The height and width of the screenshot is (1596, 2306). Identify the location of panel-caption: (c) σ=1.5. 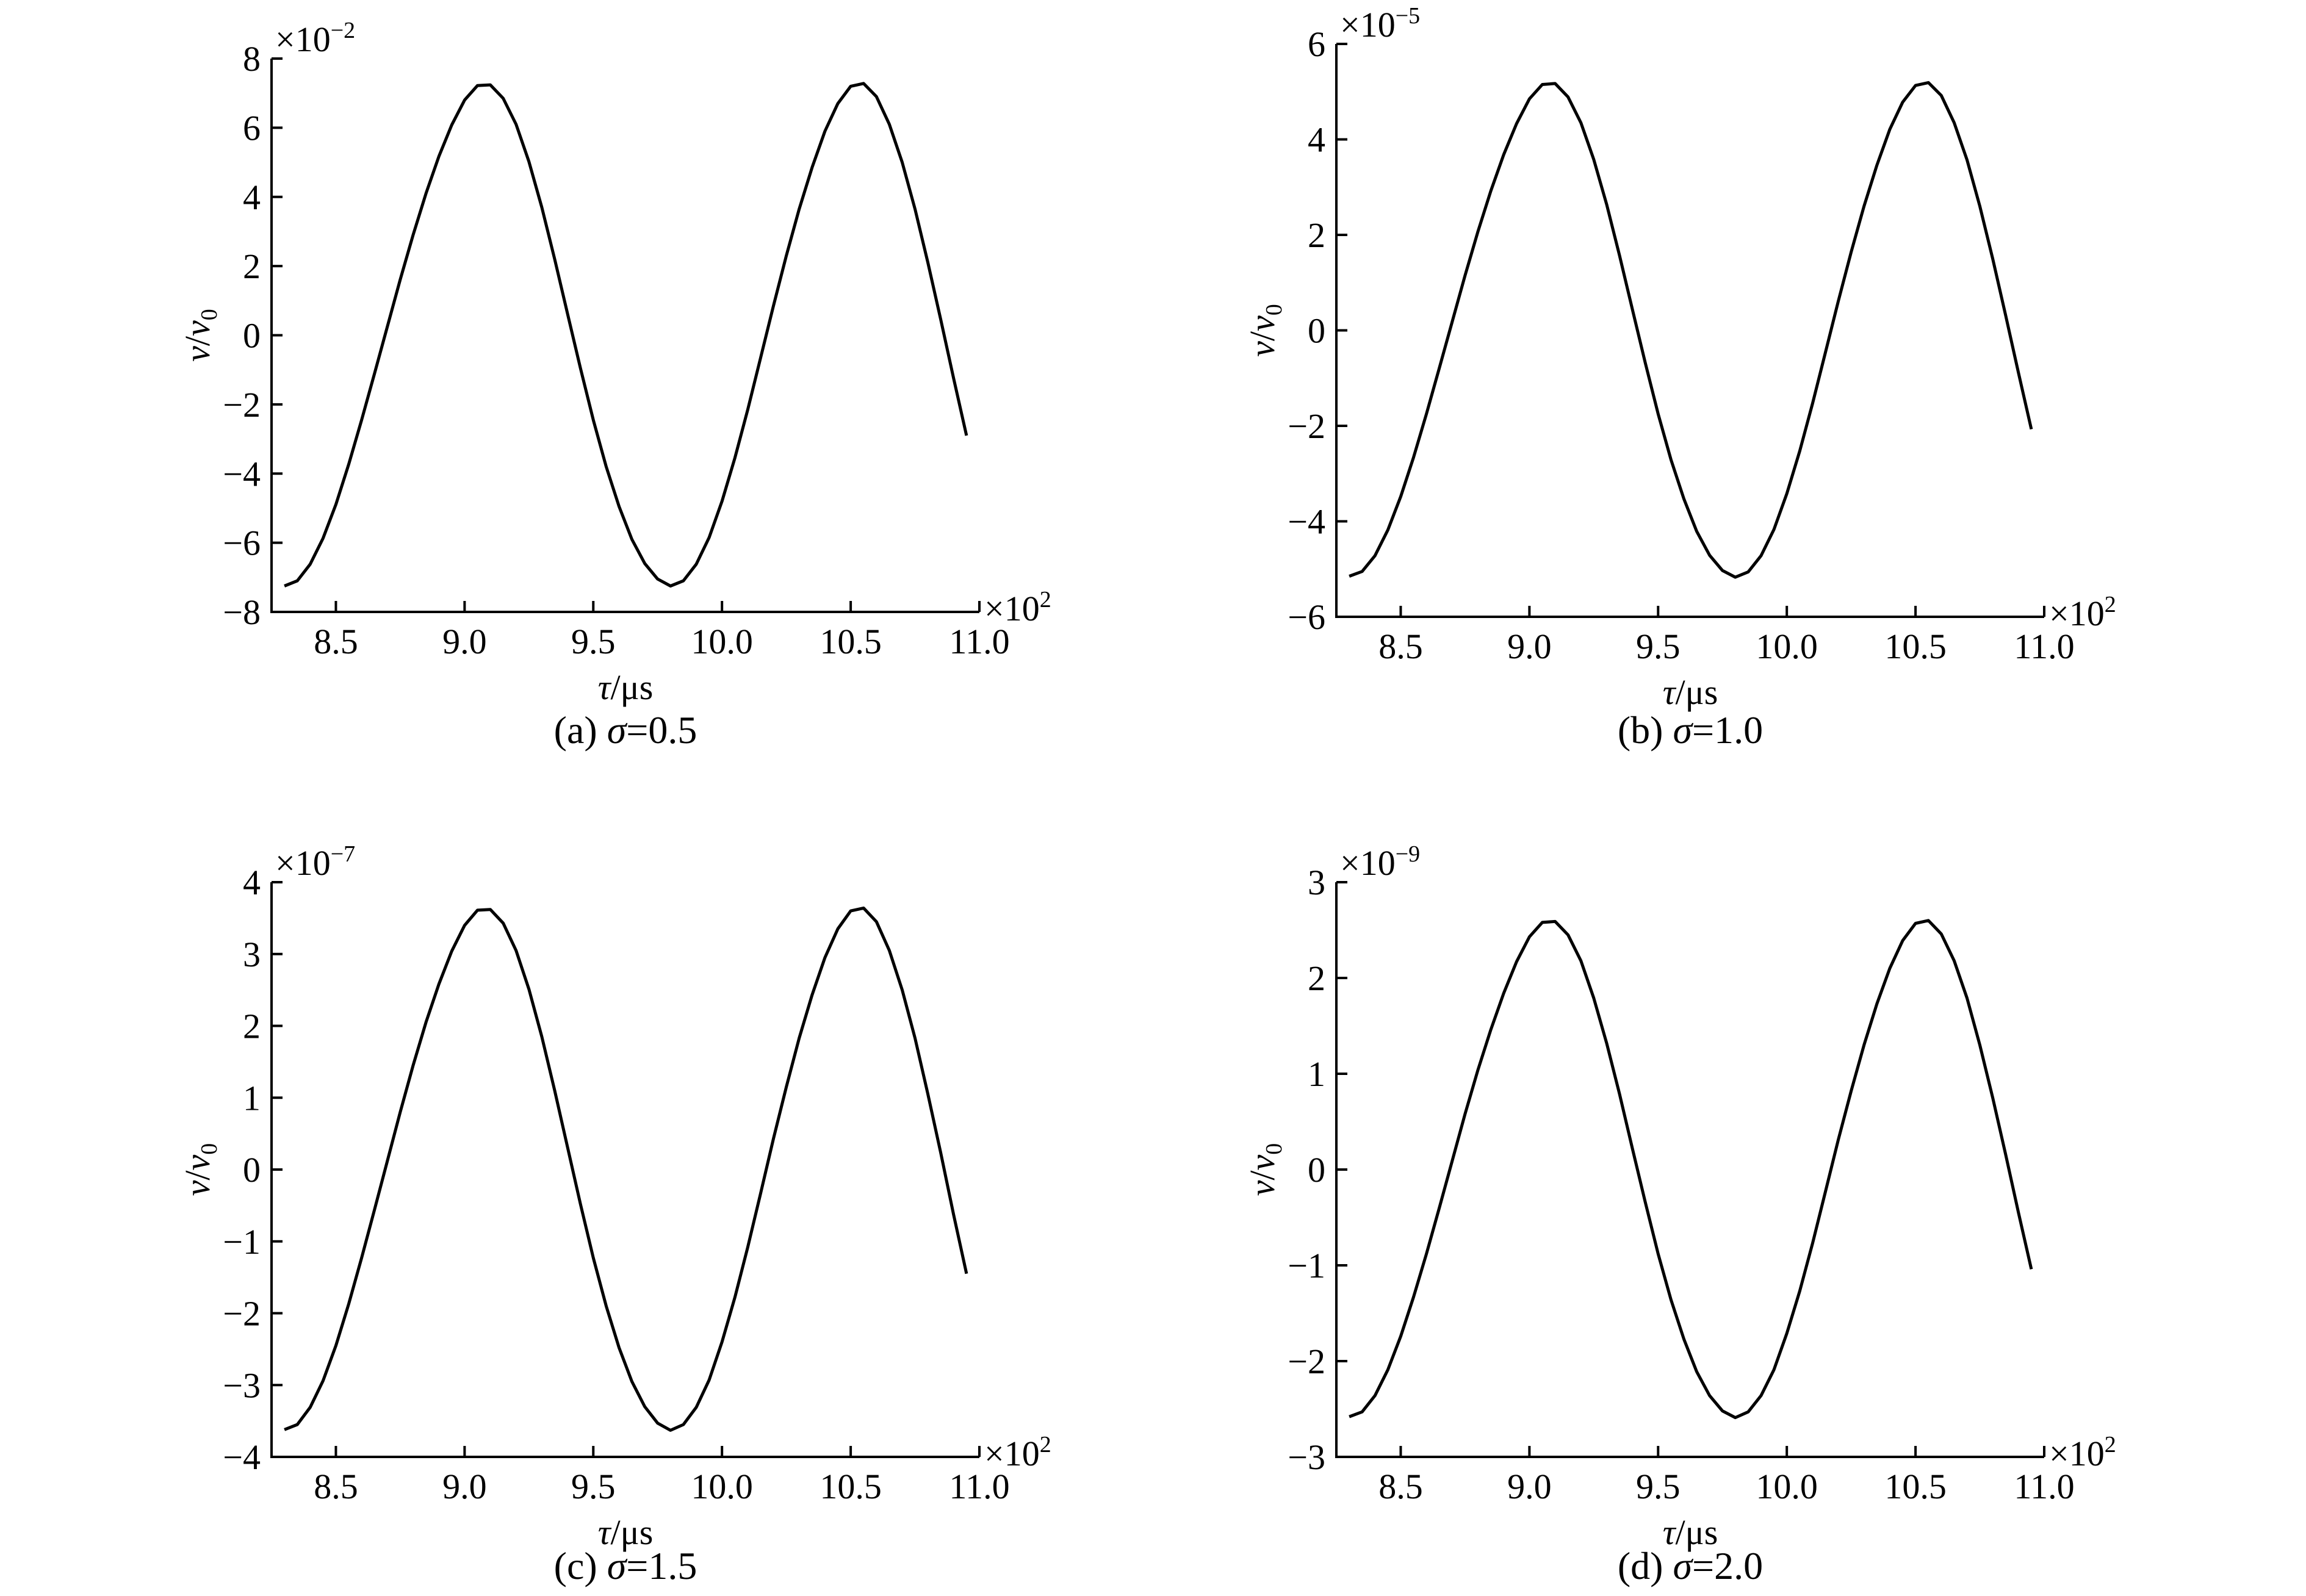
(625, 1565).